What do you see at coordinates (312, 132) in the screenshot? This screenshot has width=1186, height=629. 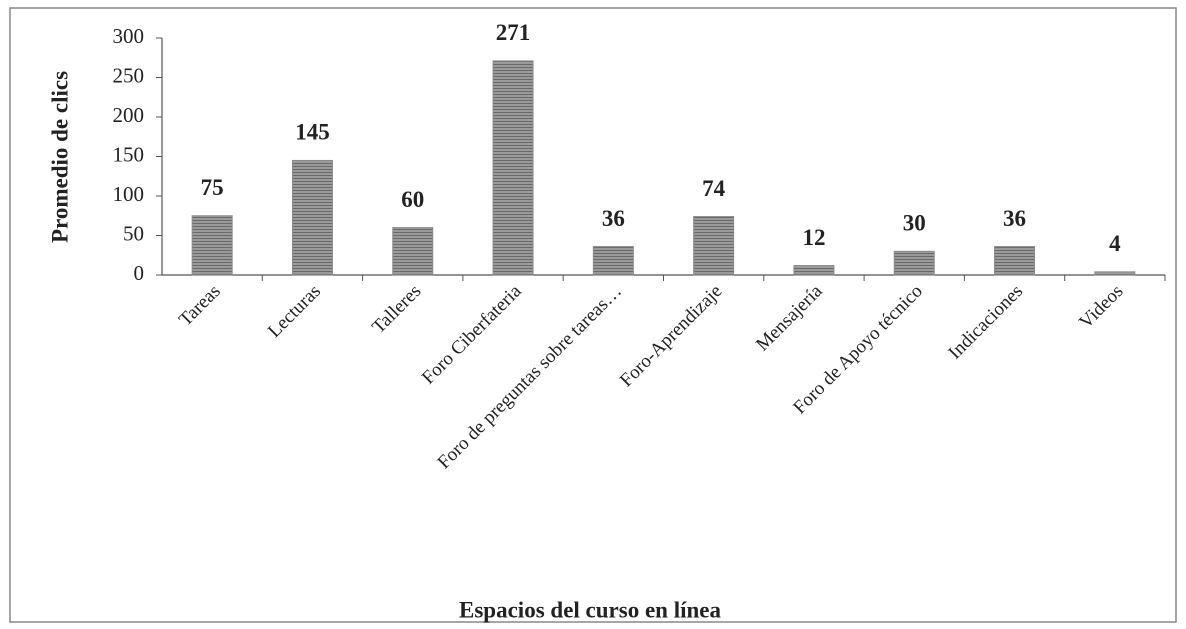 I see `value-label: 145` at bounding box center [312, 132].